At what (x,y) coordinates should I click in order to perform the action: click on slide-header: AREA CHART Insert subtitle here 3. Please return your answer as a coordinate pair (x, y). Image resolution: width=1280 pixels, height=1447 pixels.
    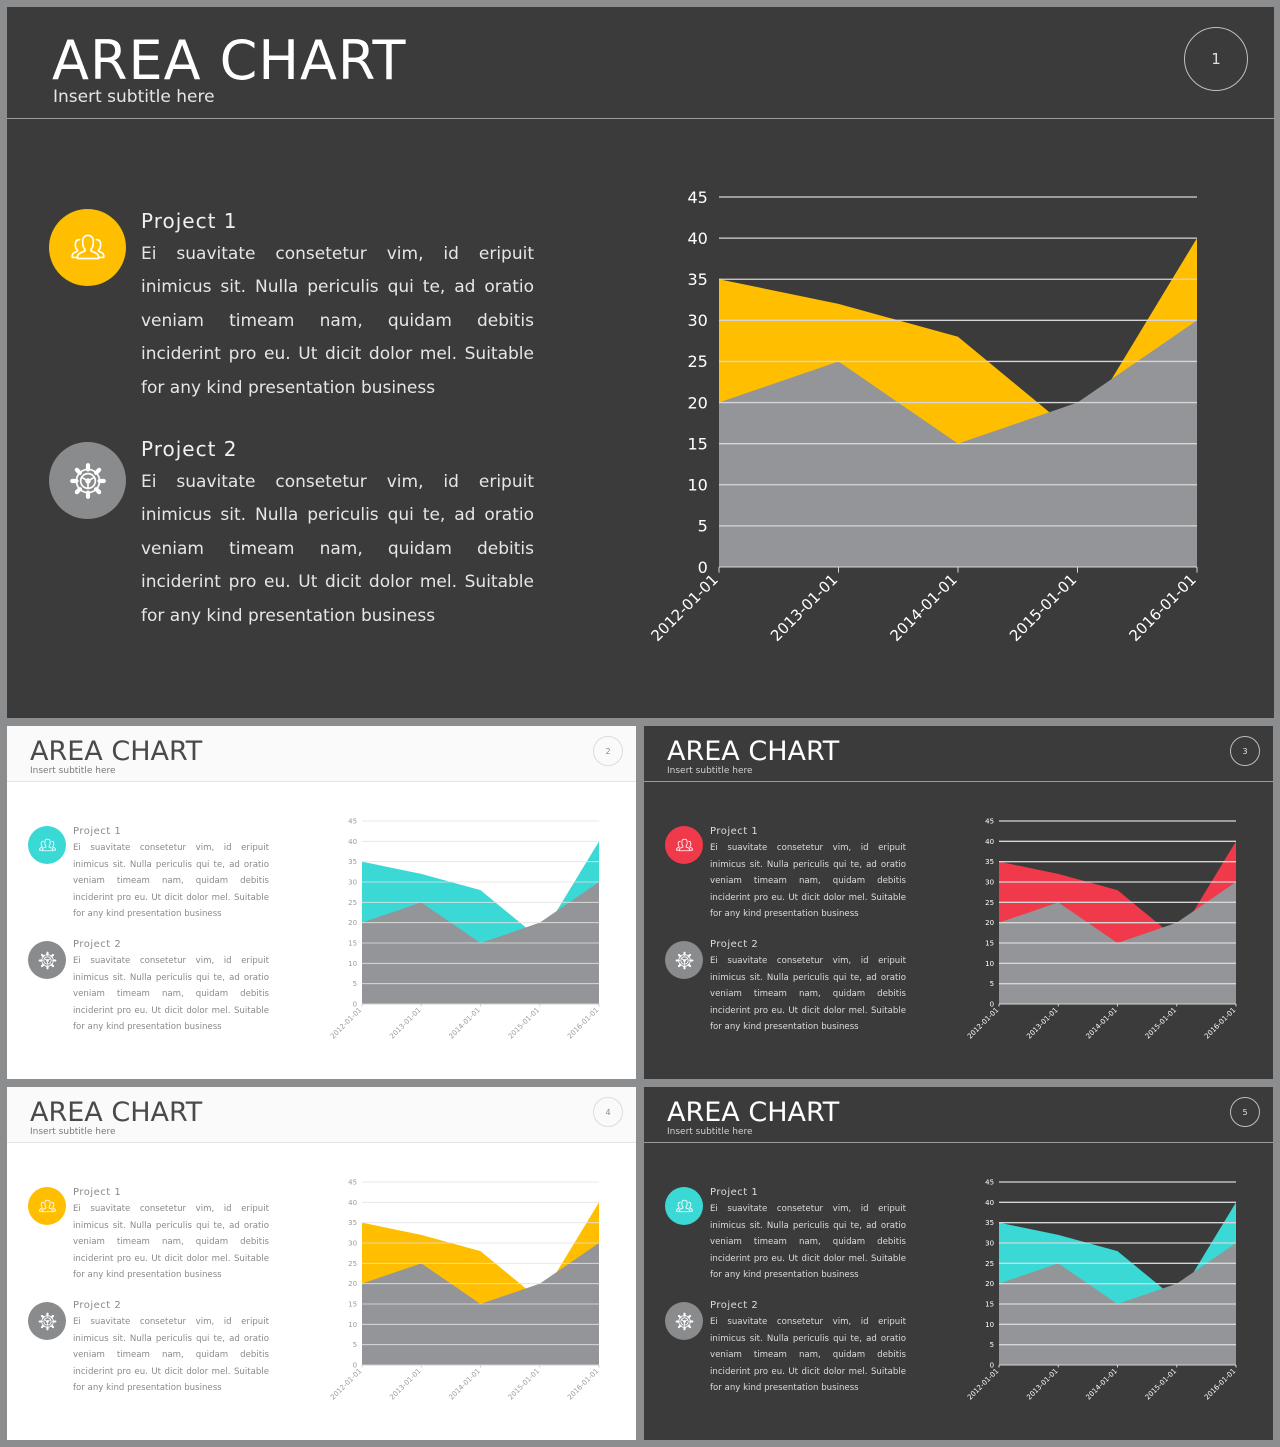
    Looking at the image, I should click on (958, 754).